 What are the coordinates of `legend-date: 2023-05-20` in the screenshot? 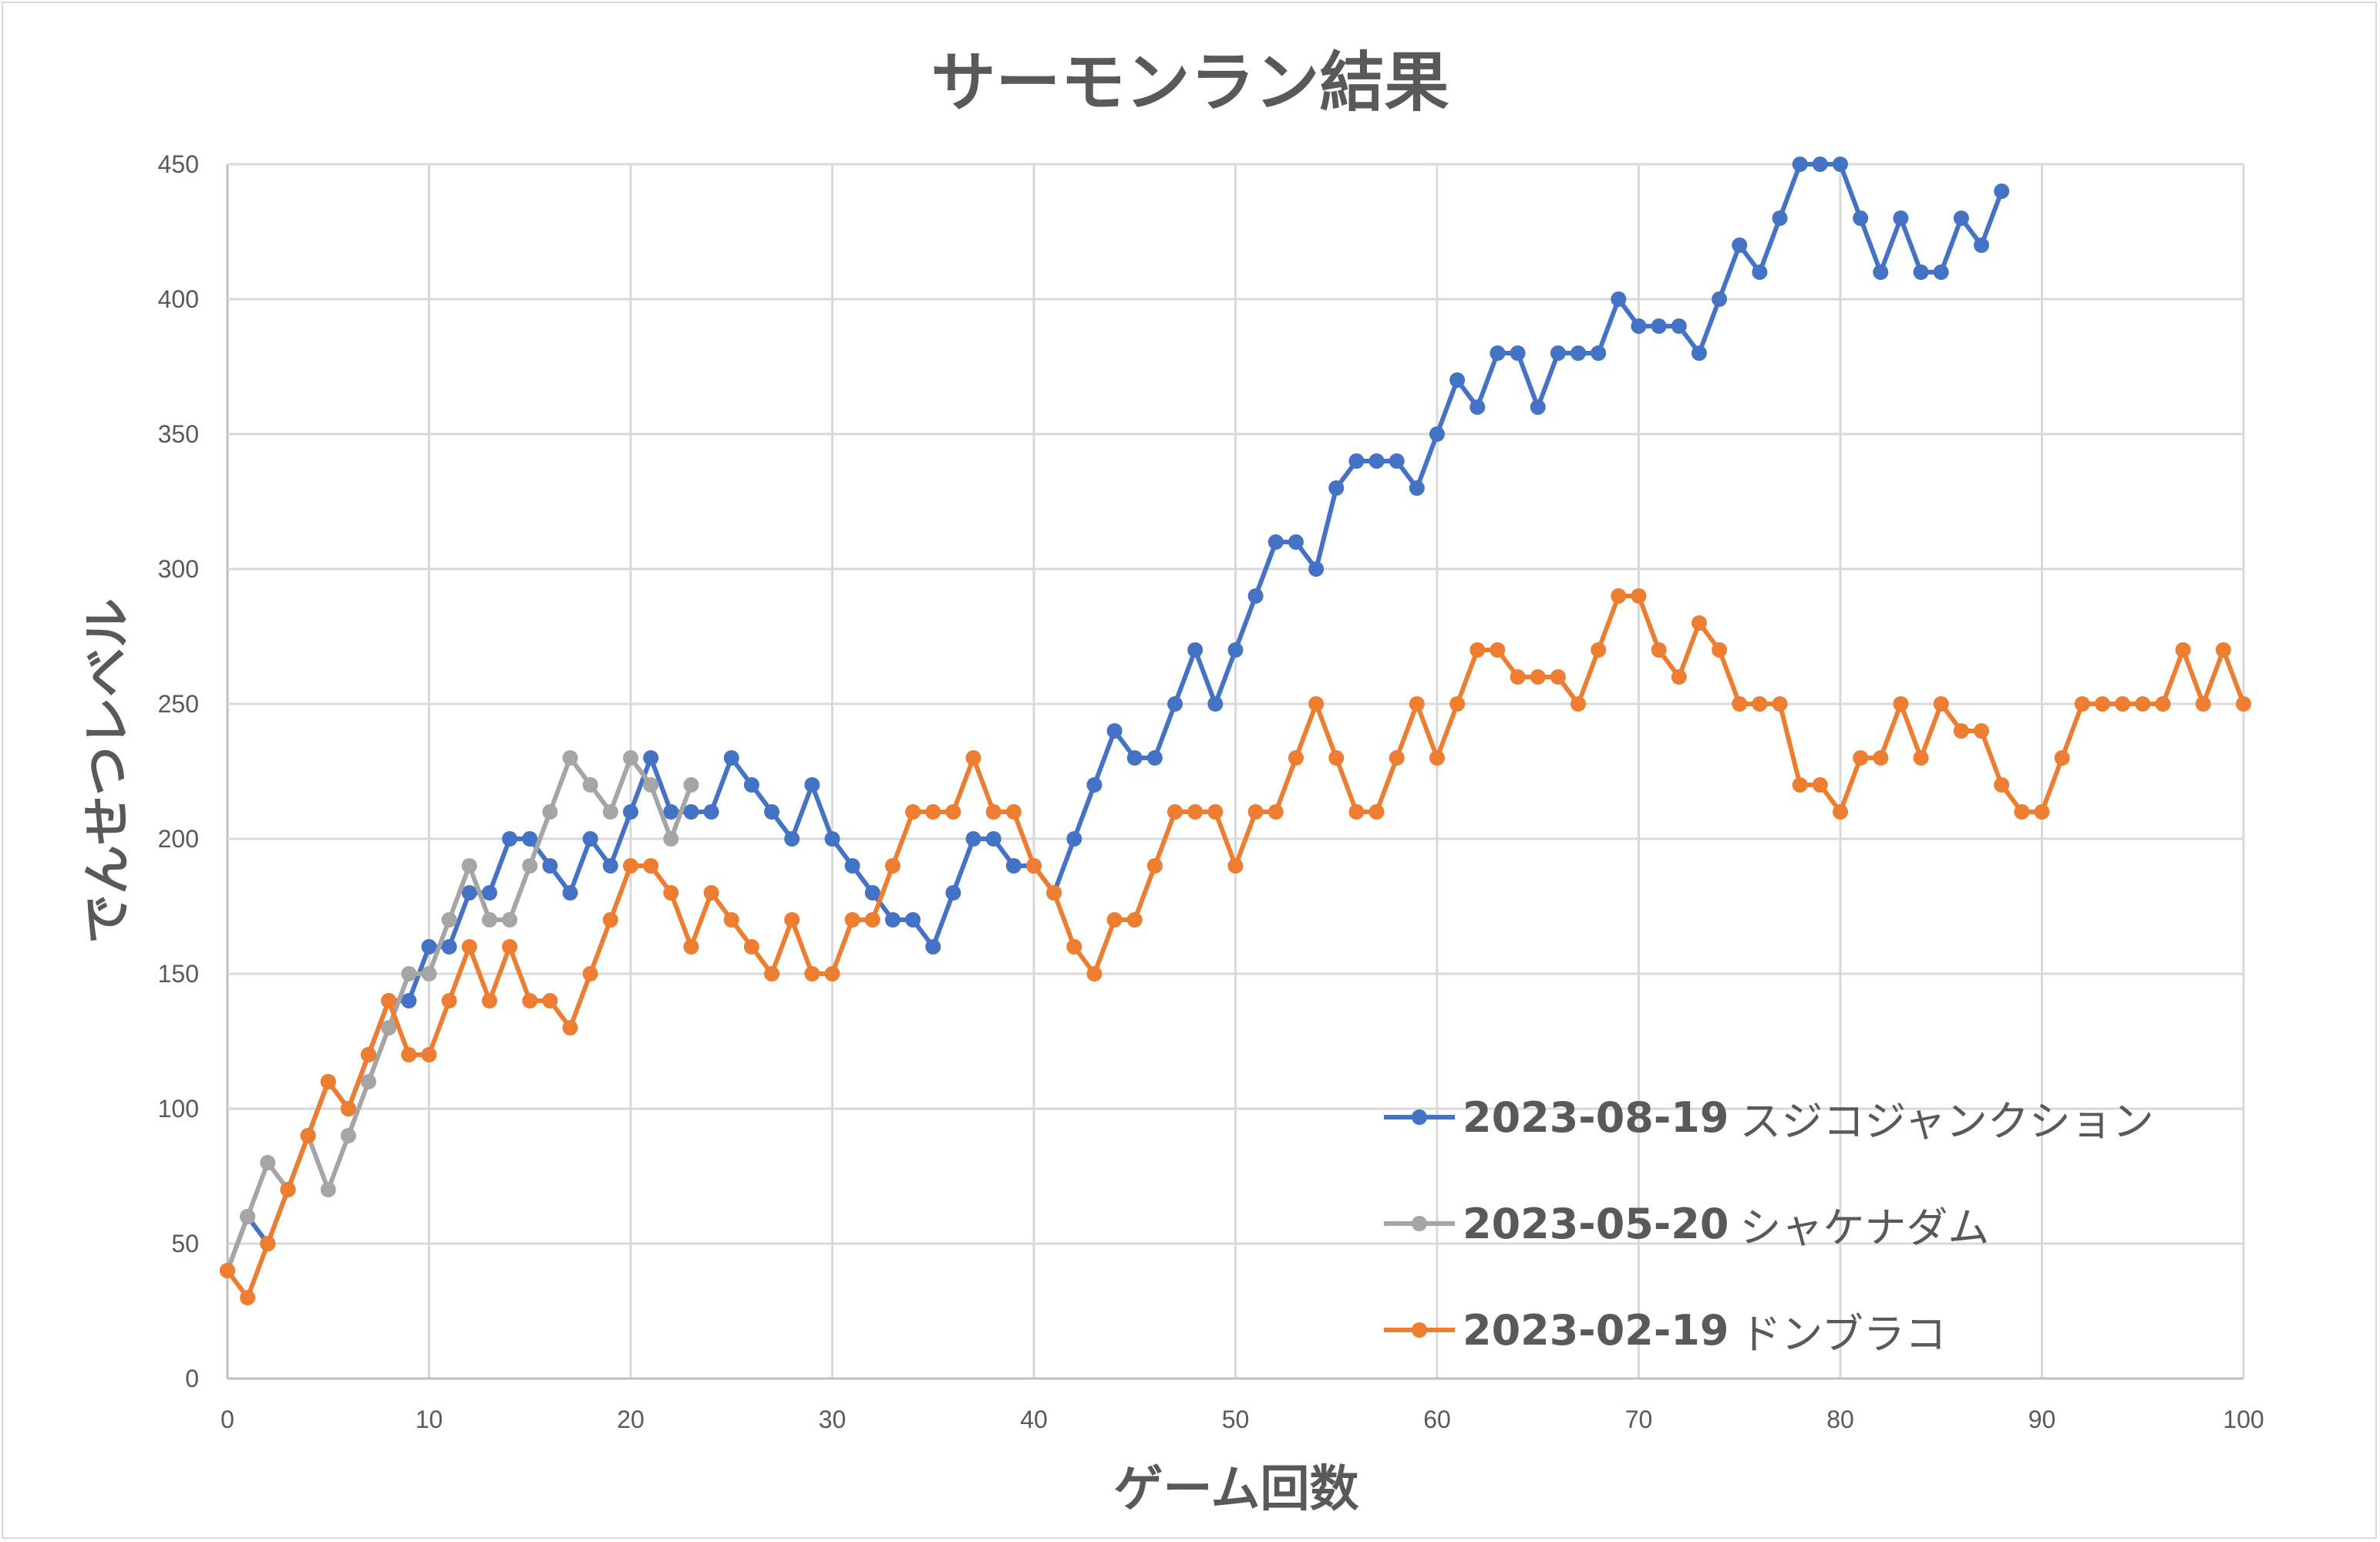 It's located at (1596, 1223).